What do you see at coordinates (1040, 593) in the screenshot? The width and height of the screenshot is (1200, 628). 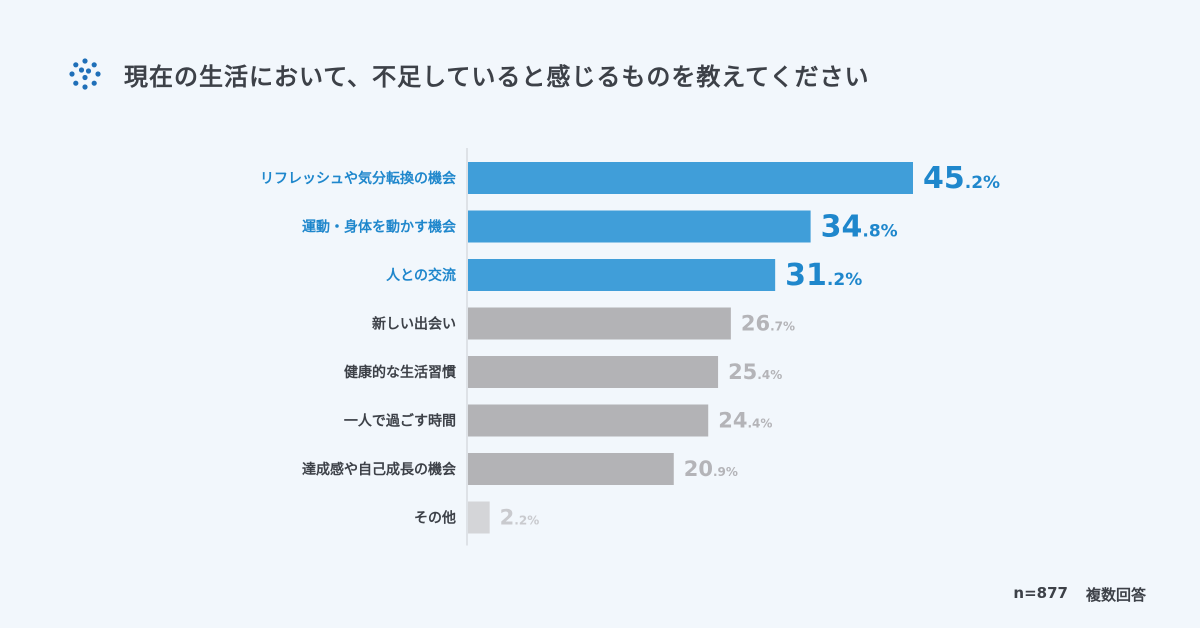 I see `sample-size: n=877` at bounding box center [1040, 593].